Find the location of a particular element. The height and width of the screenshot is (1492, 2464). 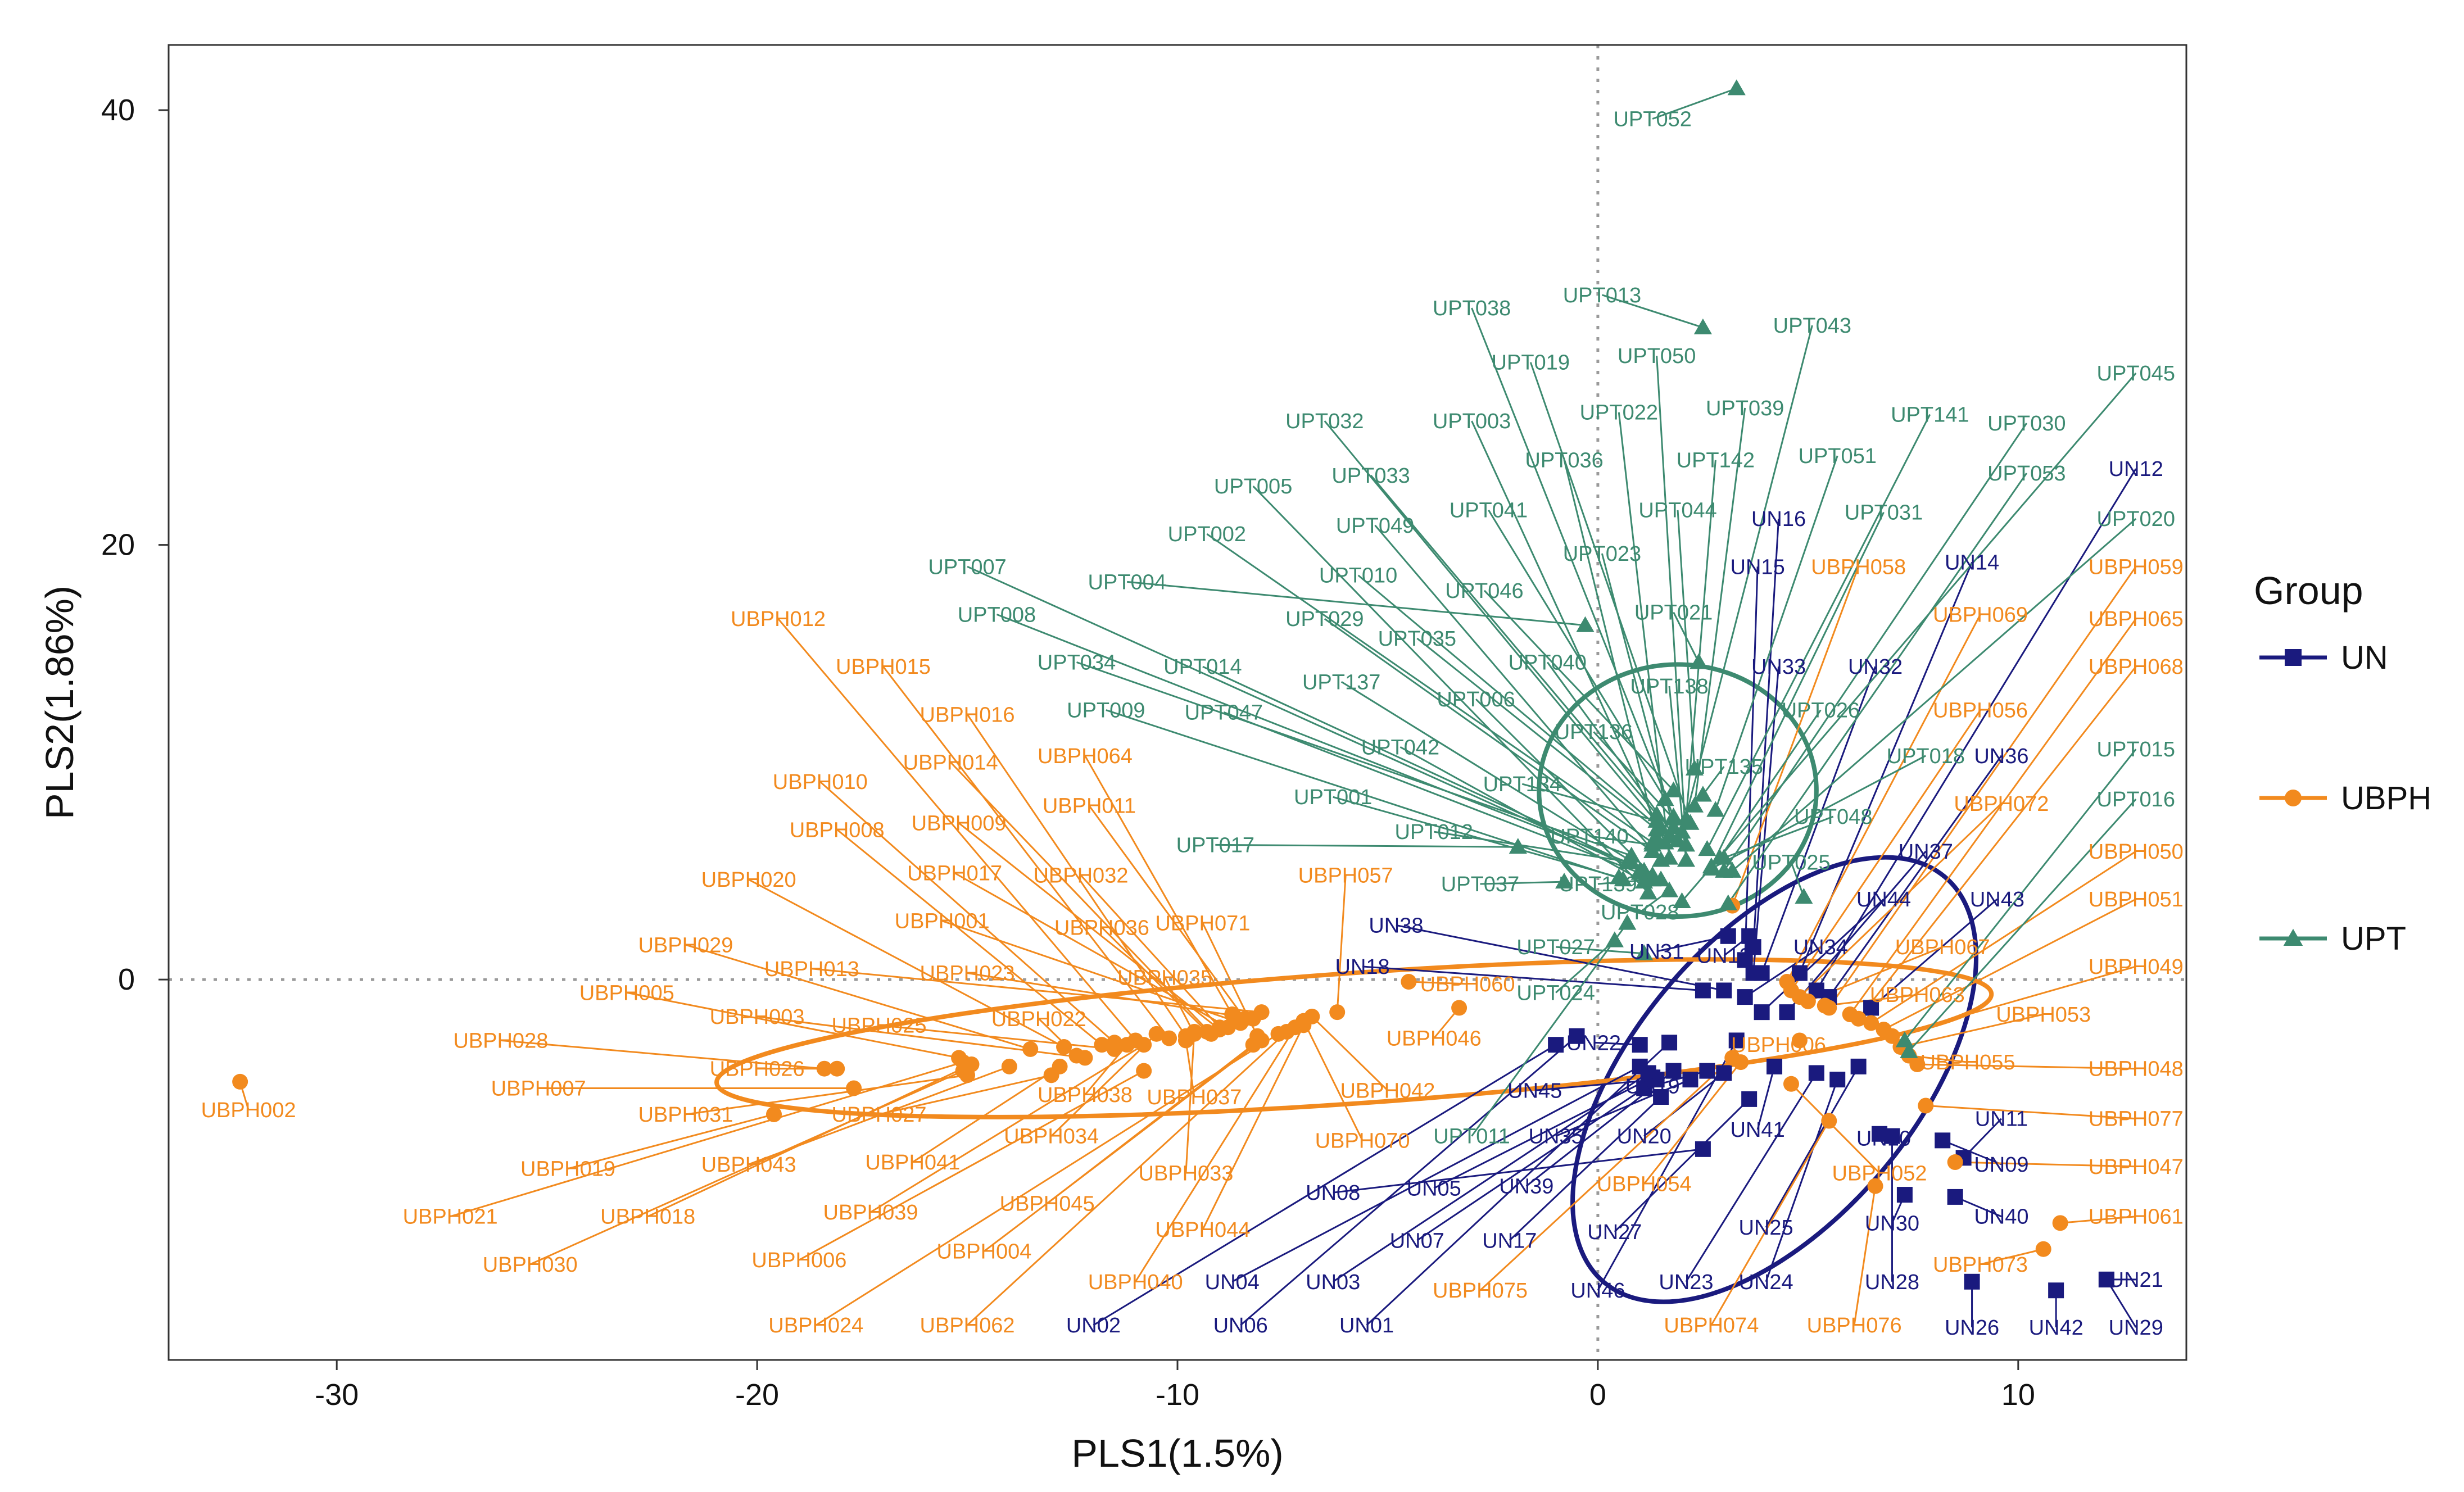

point-upt134 is located at coordinates (1656, 820).